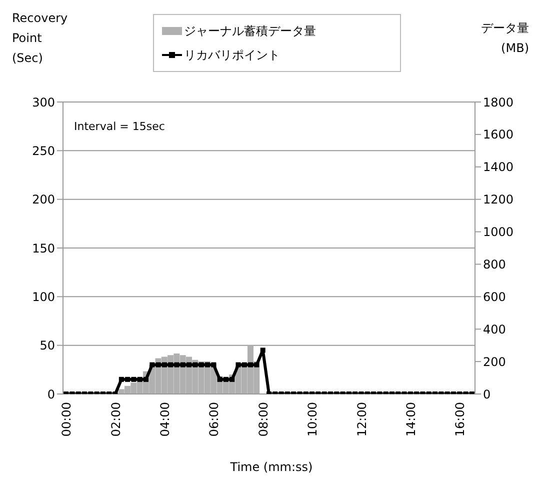  I want to click on y2-tick-label: 600, so click(494, 297).